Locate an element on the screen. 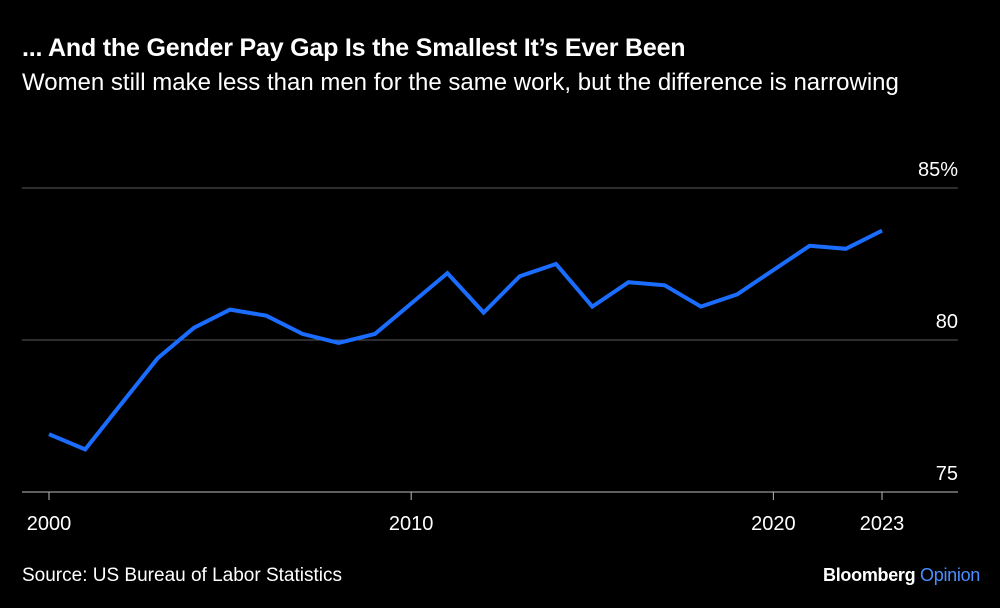 The height and width of the screenshot is (608, 1000). source-note: Source: US Bureau of Labor Statistics is located at coordinates (182, 575).